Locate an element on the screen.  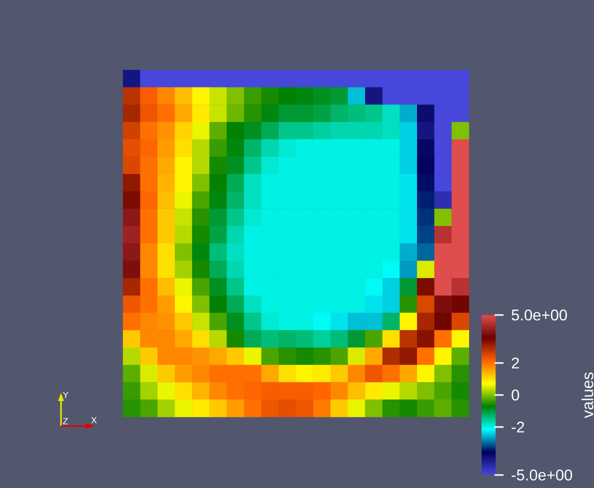
color-bar-title: values is located at coordinates (588, 395).